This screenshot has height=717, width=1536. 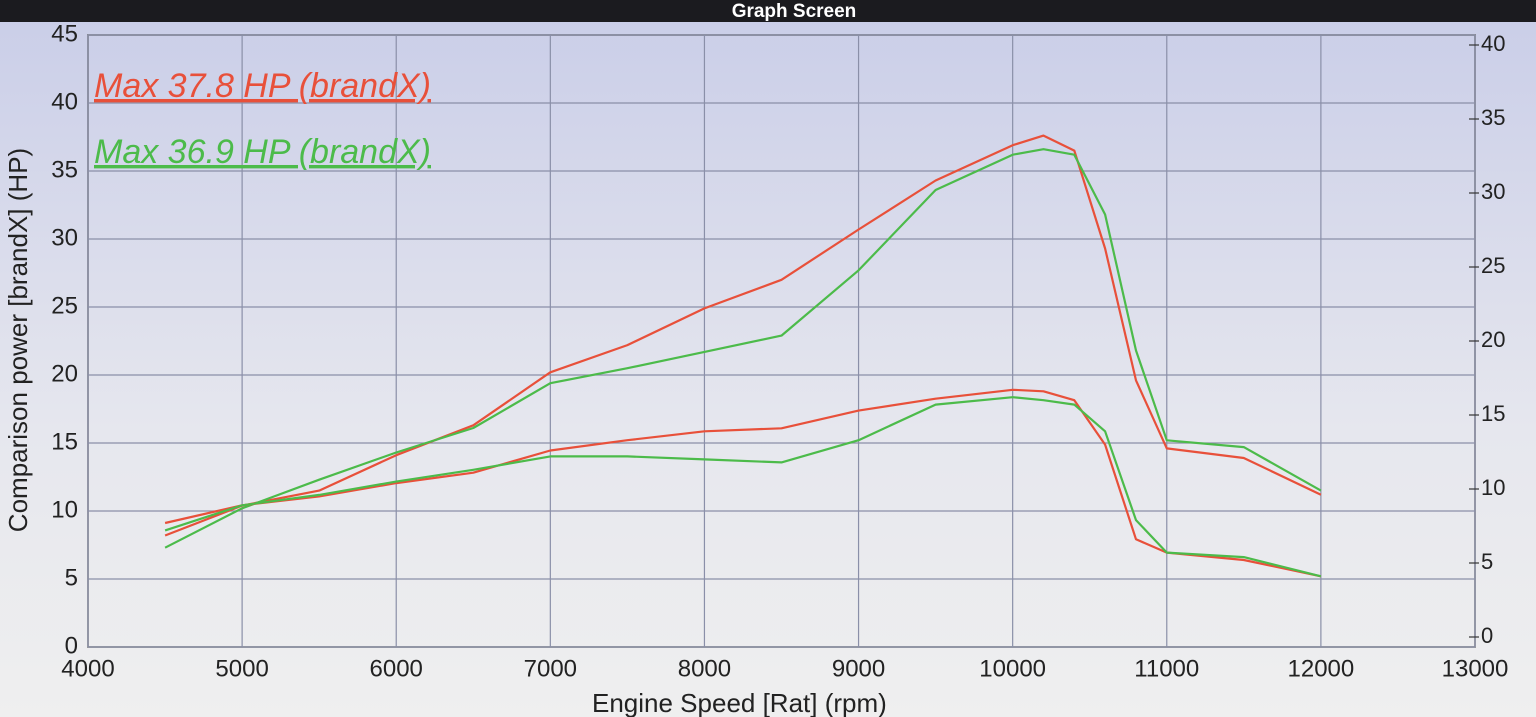 I want to click on y-tick-label: 45, so click(x=64, y=33).